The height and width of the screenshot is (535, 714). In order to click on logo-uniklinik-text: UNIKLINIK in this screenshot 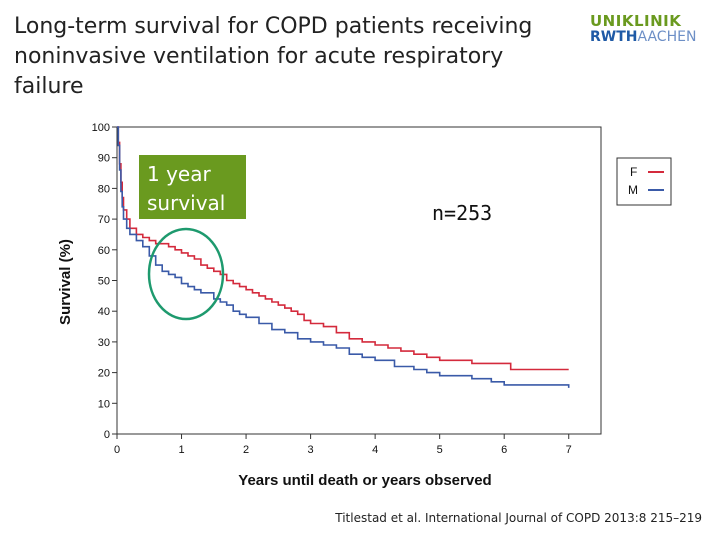, I will do `click(636, 21)`.